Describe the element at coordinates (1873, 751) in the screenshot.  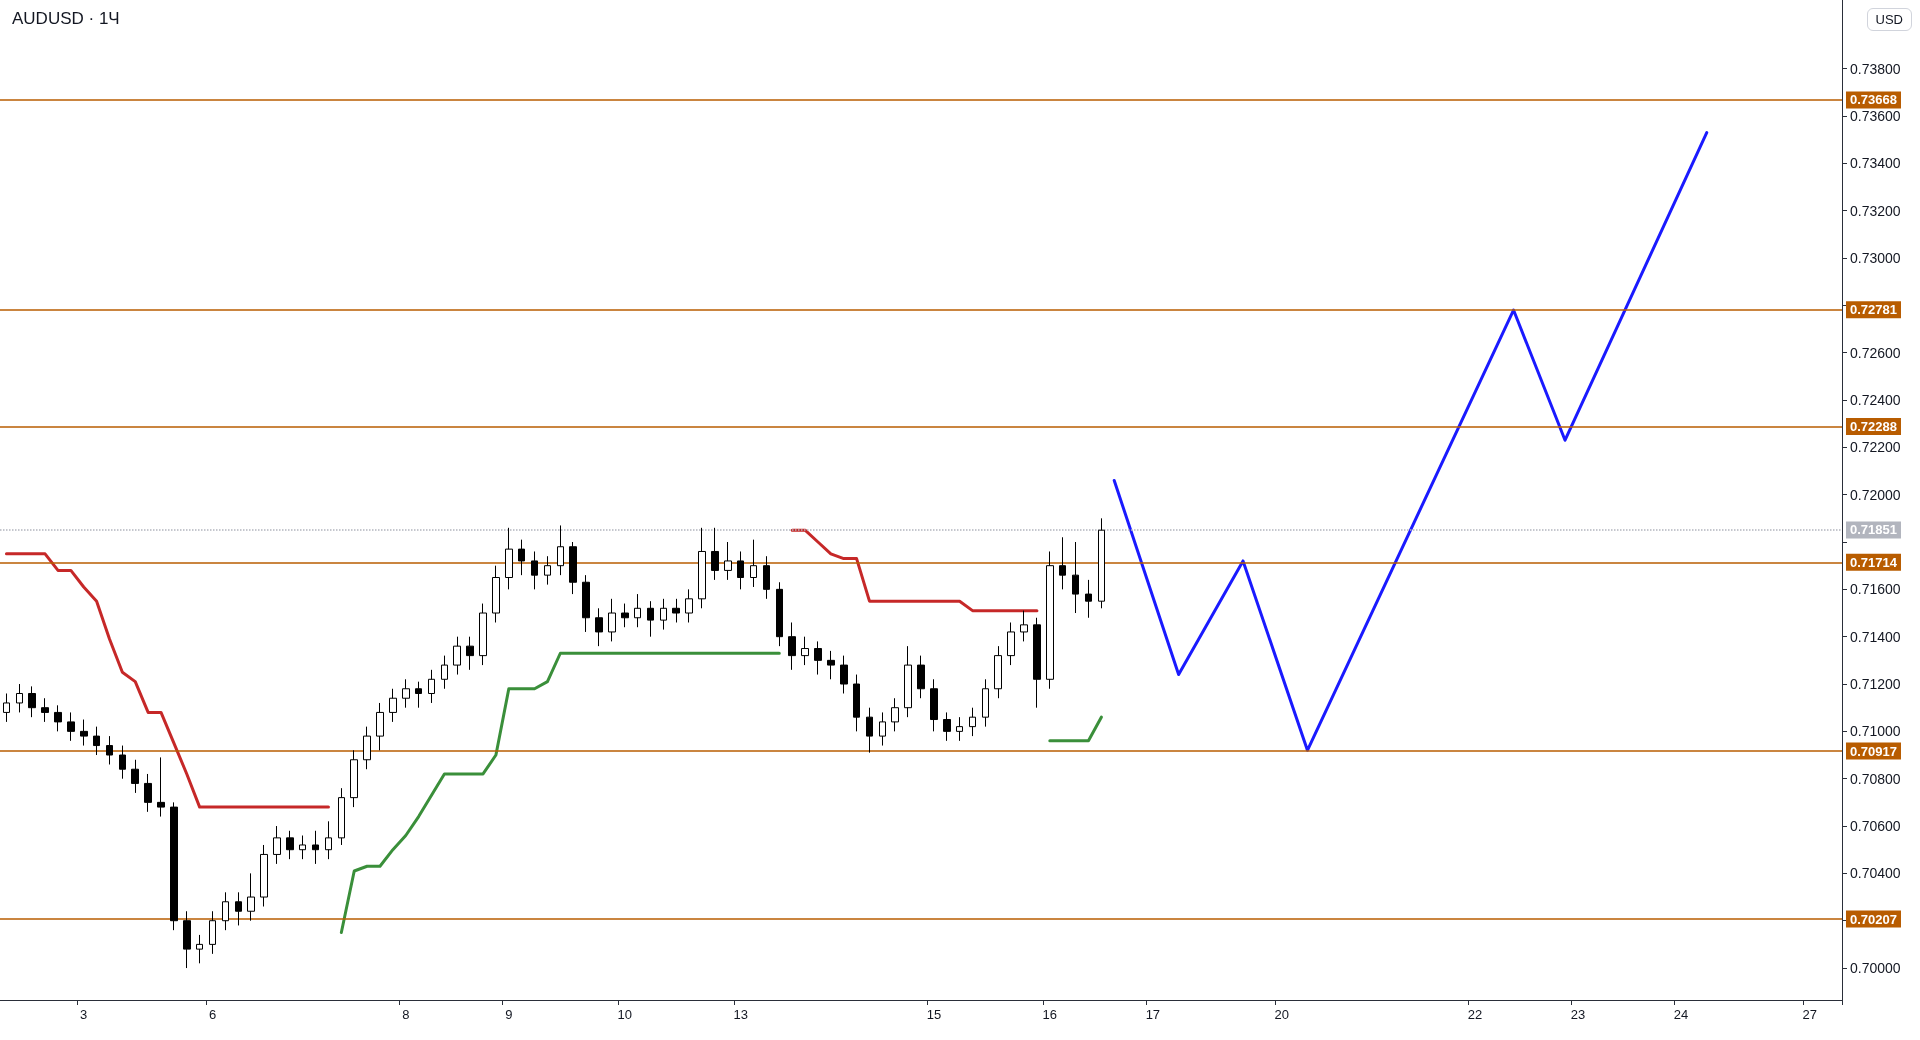
I see `ref-line-label: 0.70917` at that location.